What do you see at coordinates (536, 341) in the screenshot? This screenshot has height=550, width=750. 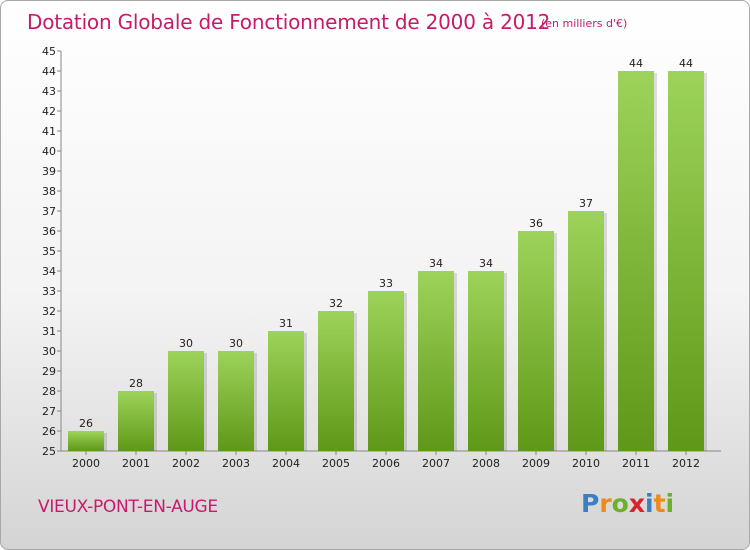 I see `bar-2009` at bounding box center [536, 341].